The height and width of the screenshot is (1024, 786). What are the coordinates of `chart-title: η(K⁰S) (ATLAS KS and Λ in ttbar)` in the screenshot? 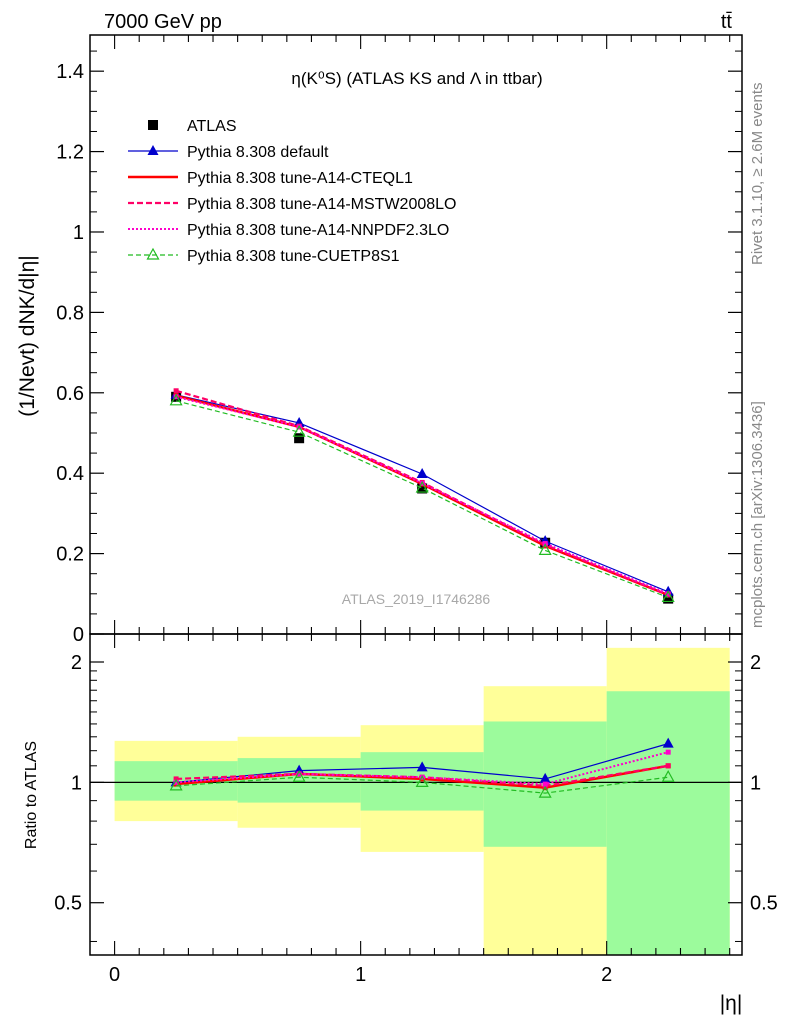 It's located at (416, 78).